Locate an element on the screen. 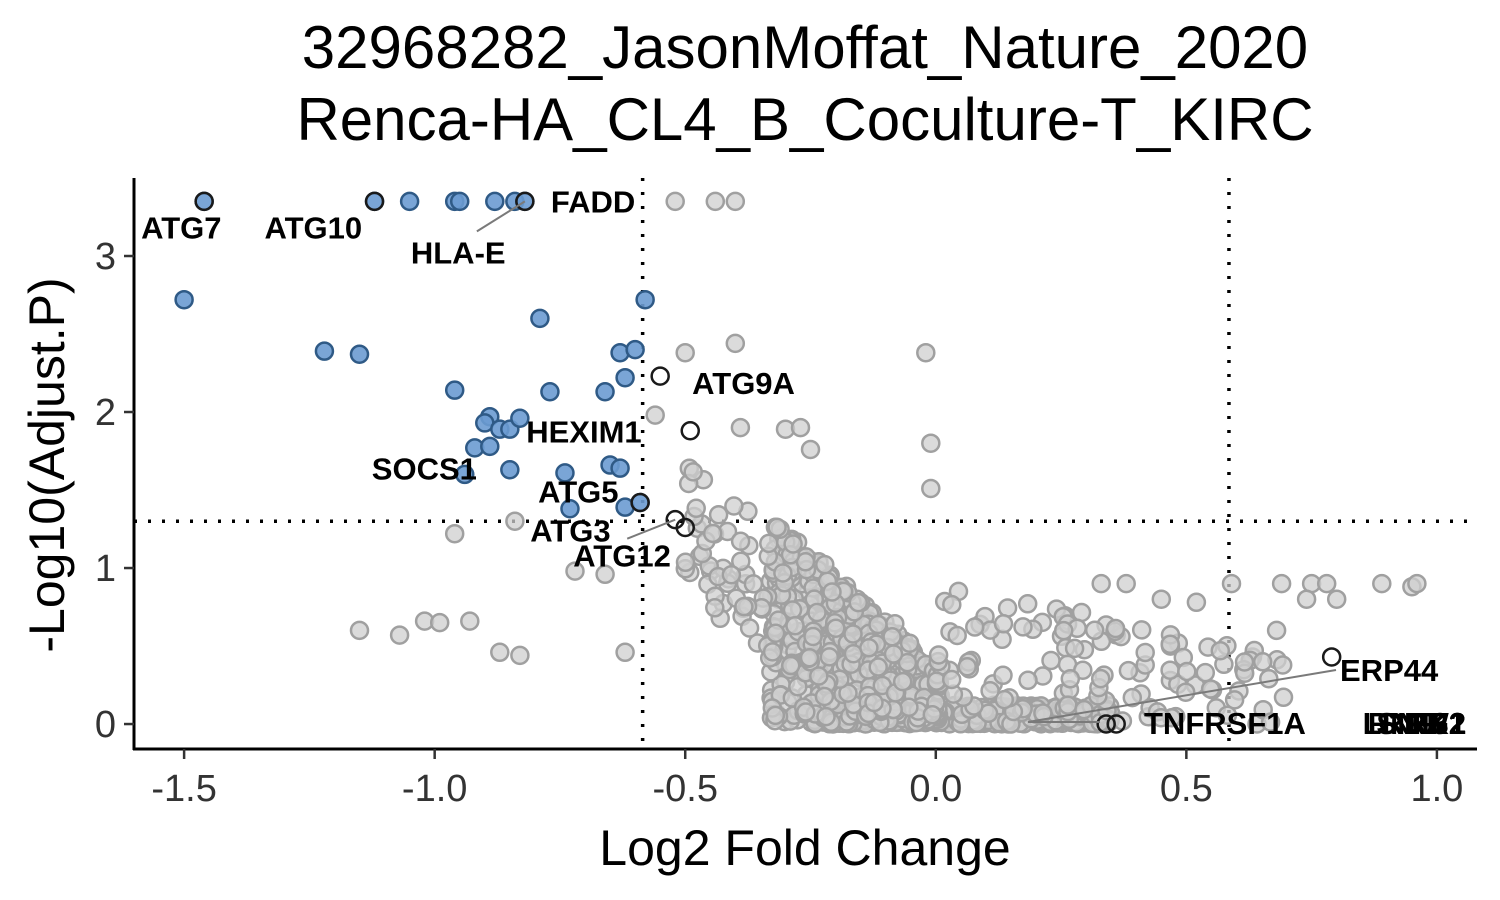 Image resolution: width=1500 pixels, height=900 pixels. x-tick-label: 0.5 is located at coordinates (1186, 789).